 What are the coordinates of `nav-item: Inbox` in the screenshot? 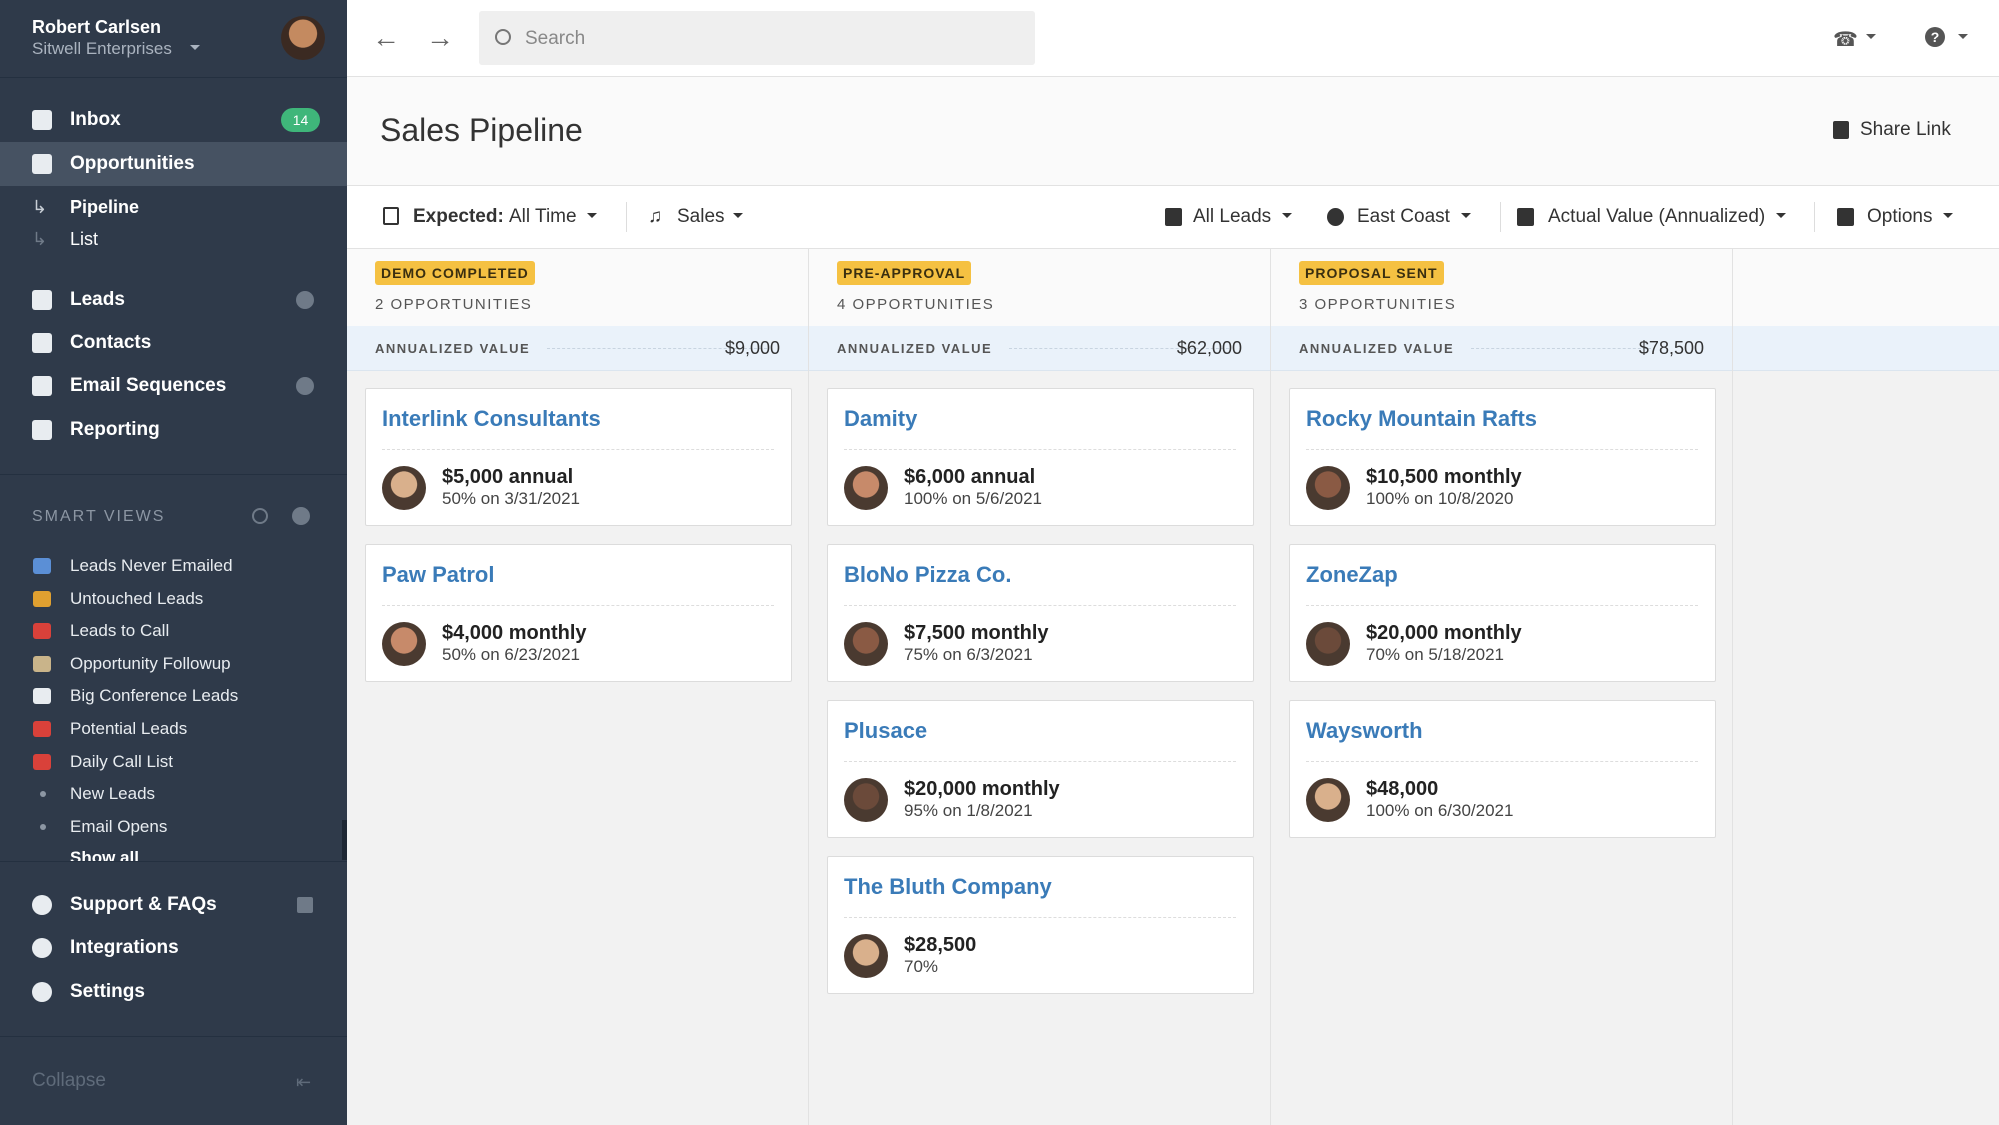 It's located at (95, 119).